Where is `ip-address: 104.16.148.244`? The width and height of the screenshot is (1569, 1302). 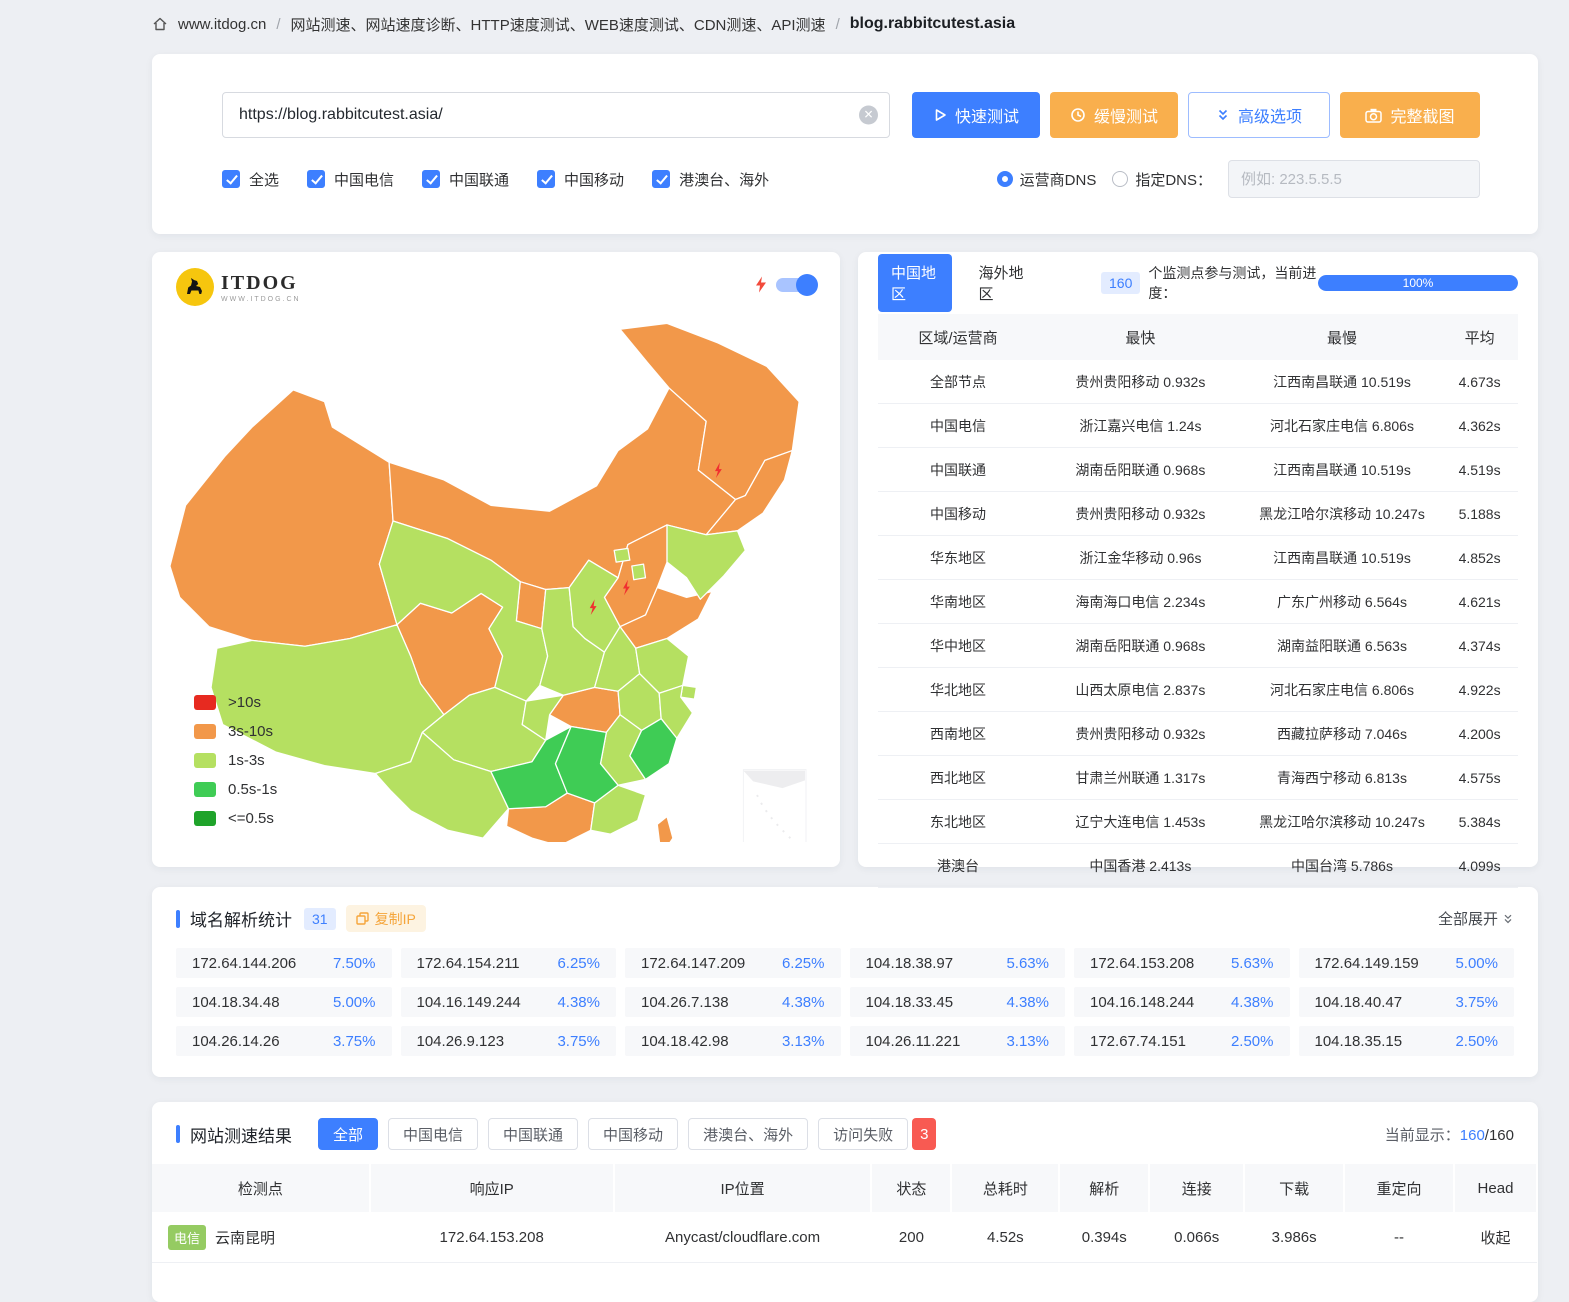
ip-address: 104.16.148.244 is located at coordinates (1142, 1002).